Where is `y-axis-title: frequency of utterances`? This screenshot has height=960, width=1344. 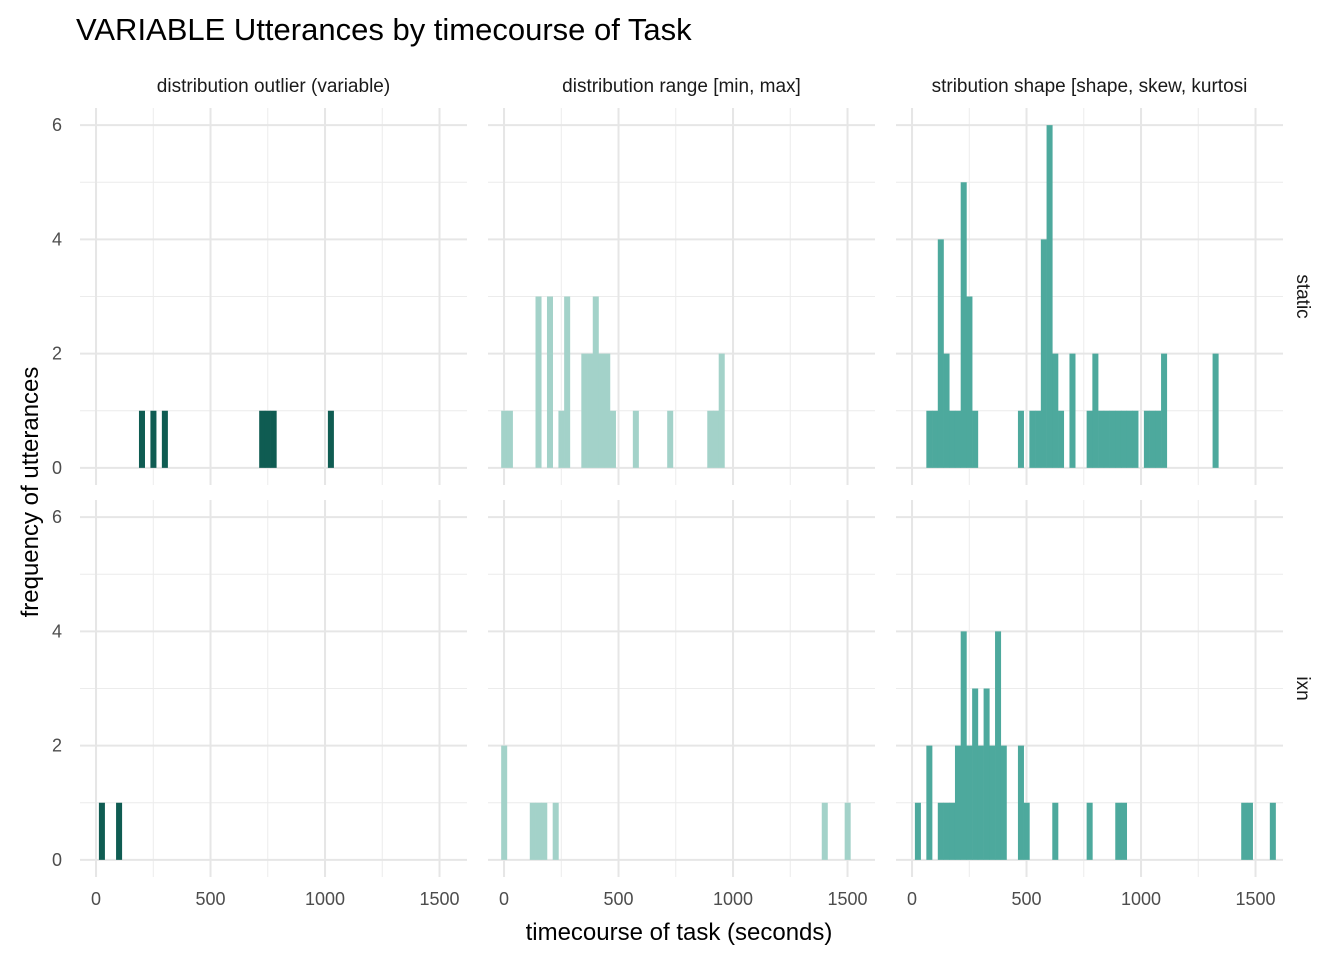
y-axis-title: frequency of utterances is located at coordinates (30, 492).